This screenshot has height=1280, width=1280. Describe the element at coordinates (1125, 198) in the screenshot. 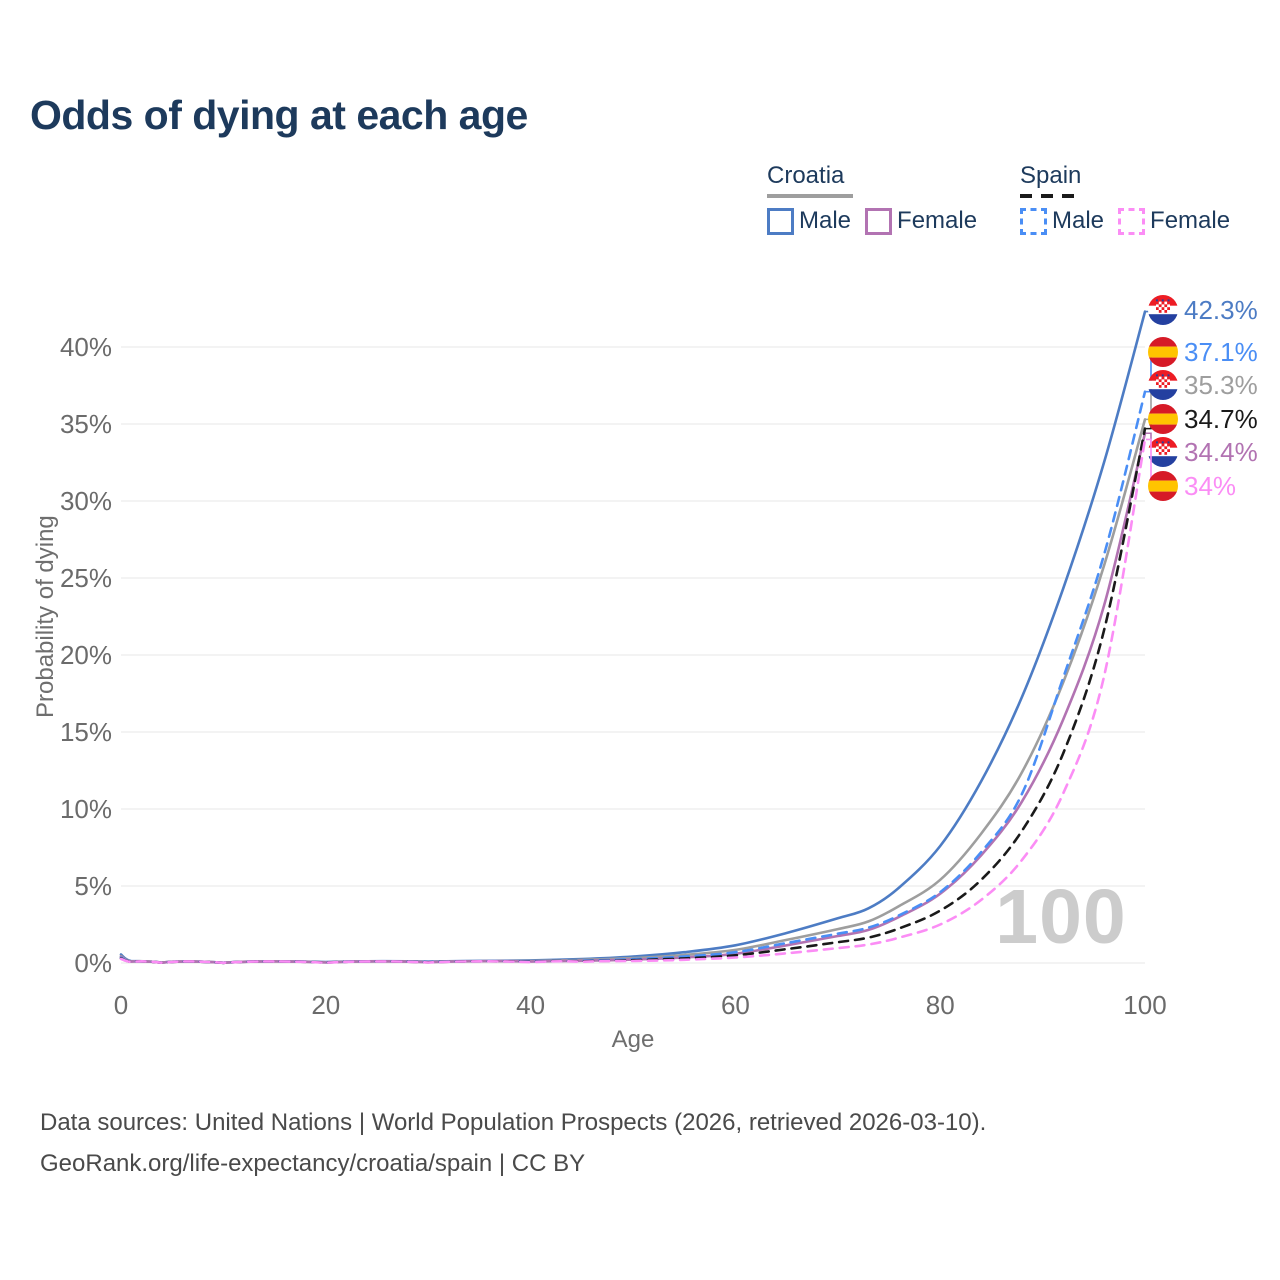

I see `legend-group-spain: Spain Male Female` at that location.